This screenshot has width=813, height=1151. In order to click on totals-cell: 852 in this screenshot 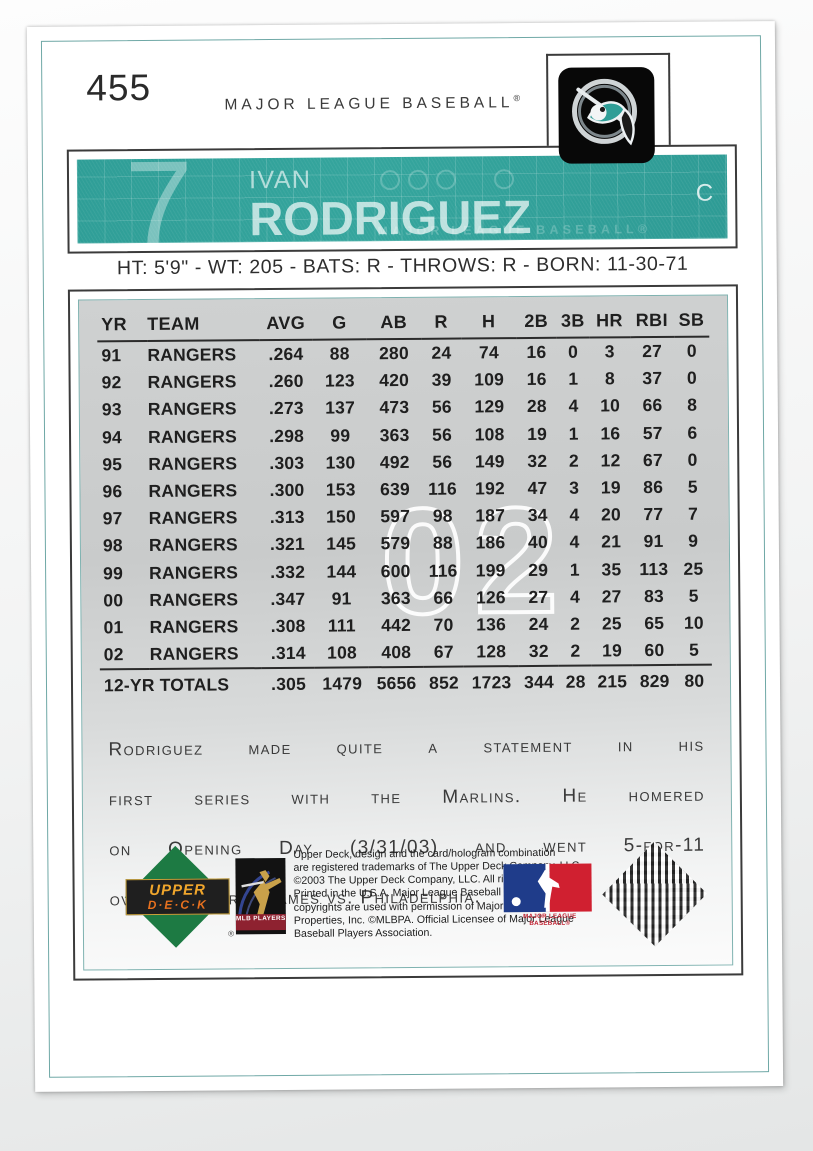, I will do `click(444, 683)`.